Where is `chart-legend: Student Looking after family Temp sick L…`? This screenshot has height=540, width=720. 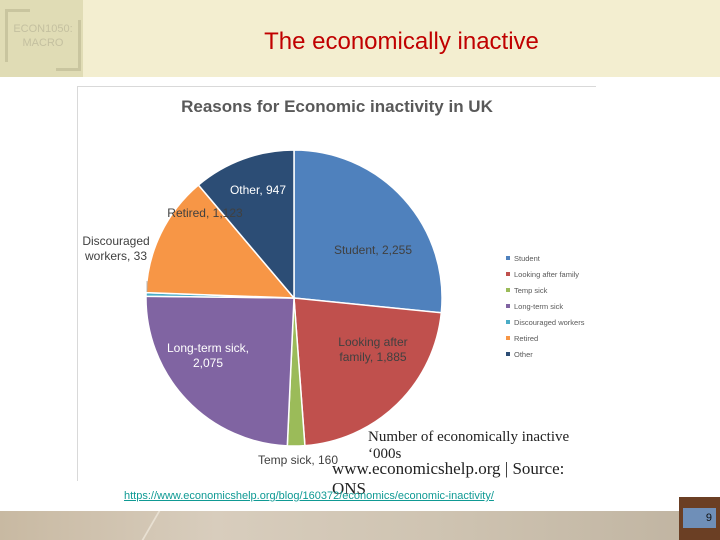
chart-legend: Student Looking after family Temp sick L… is located at coordinates (545, 306).